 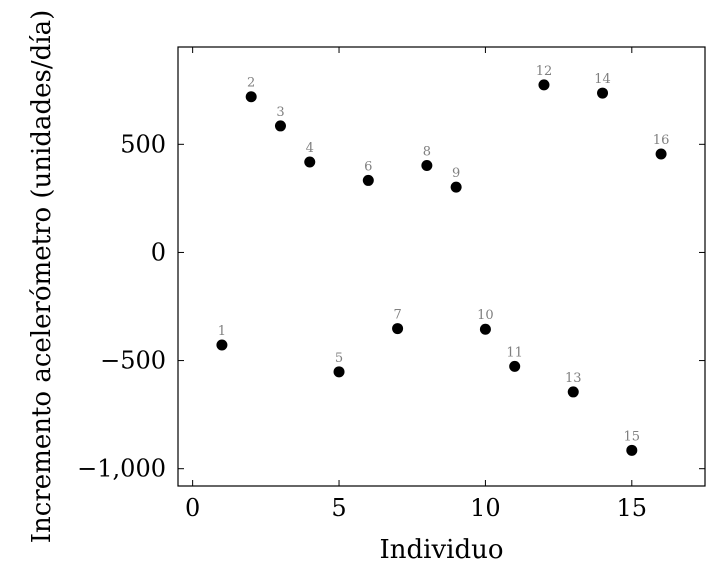 I want to click on point-label: 9, so click(x=456, y=173).